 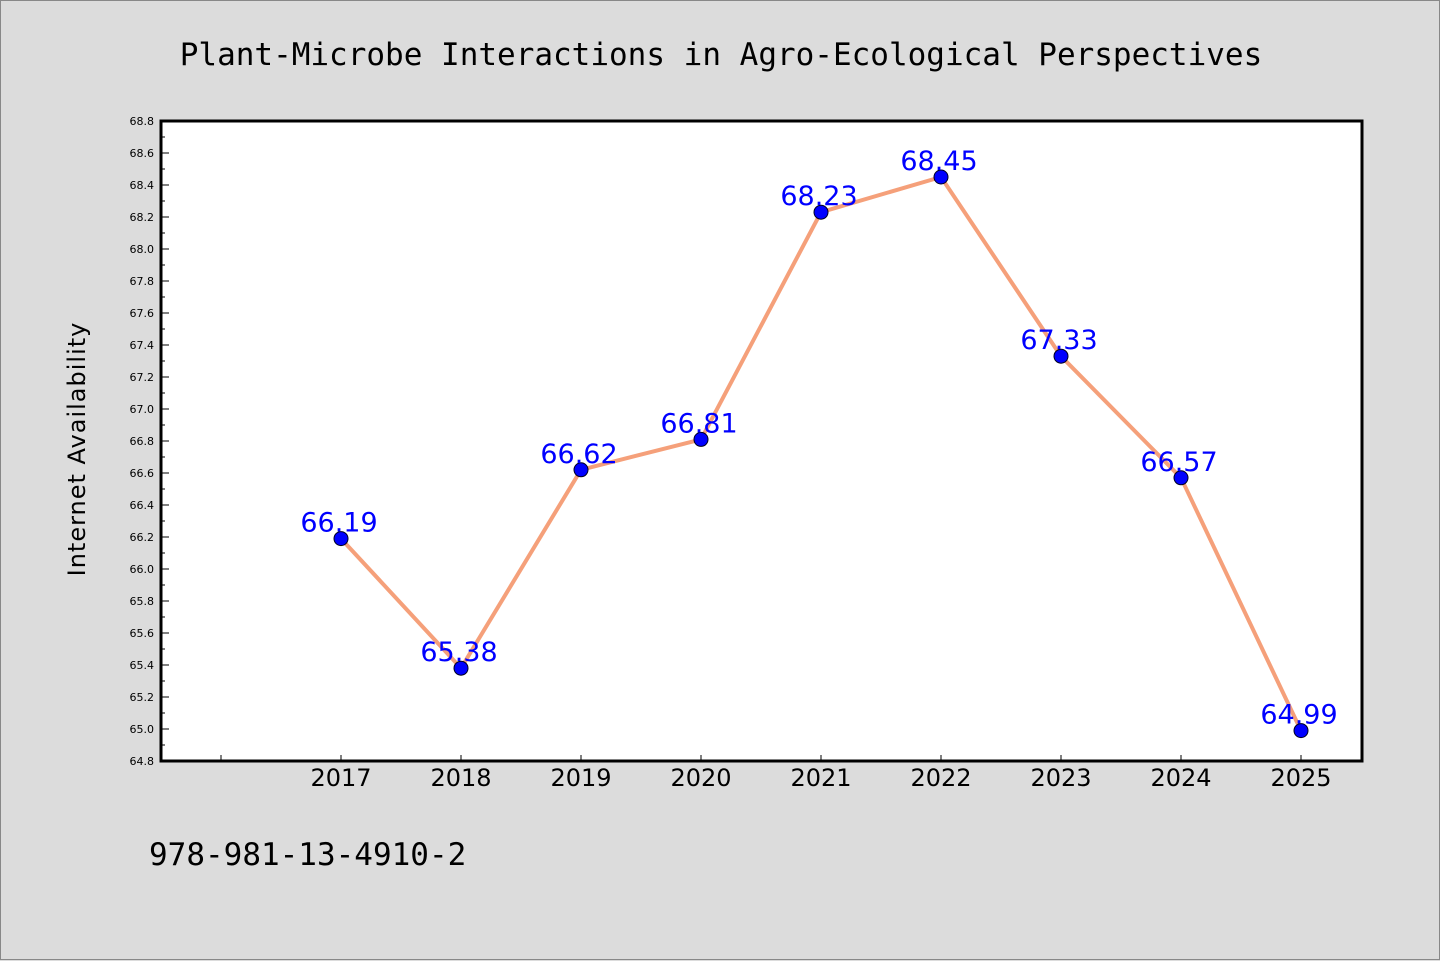 What do you see at coordinates (1060, 778) in the screenshot?
I see `x-tick-label: 2023` at bounding box center [1060, 778].